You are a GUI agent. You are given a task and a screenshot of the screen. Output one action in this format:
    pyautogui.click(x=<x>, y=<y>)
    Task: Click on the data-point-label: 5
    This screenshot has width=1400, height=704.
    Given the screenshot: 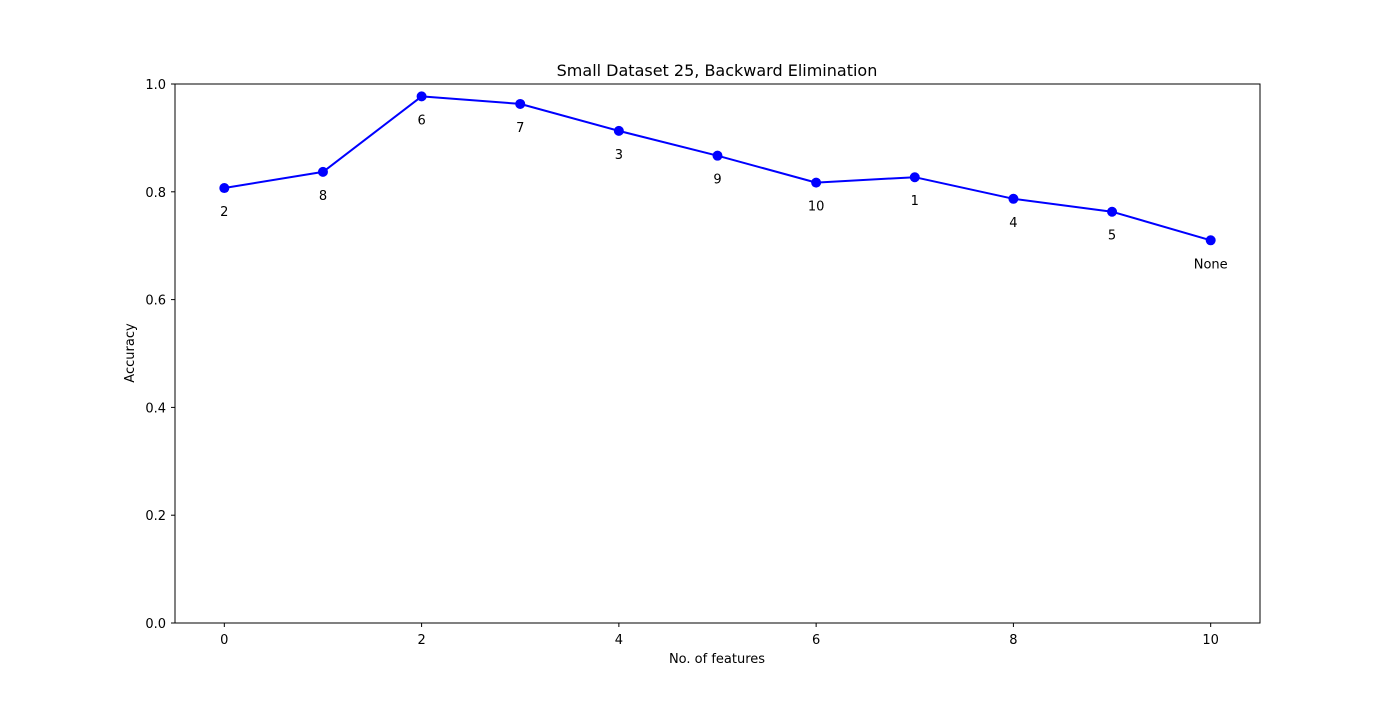 What is the action you would take?
    pyautogui.click(x=1112, y=236)
    